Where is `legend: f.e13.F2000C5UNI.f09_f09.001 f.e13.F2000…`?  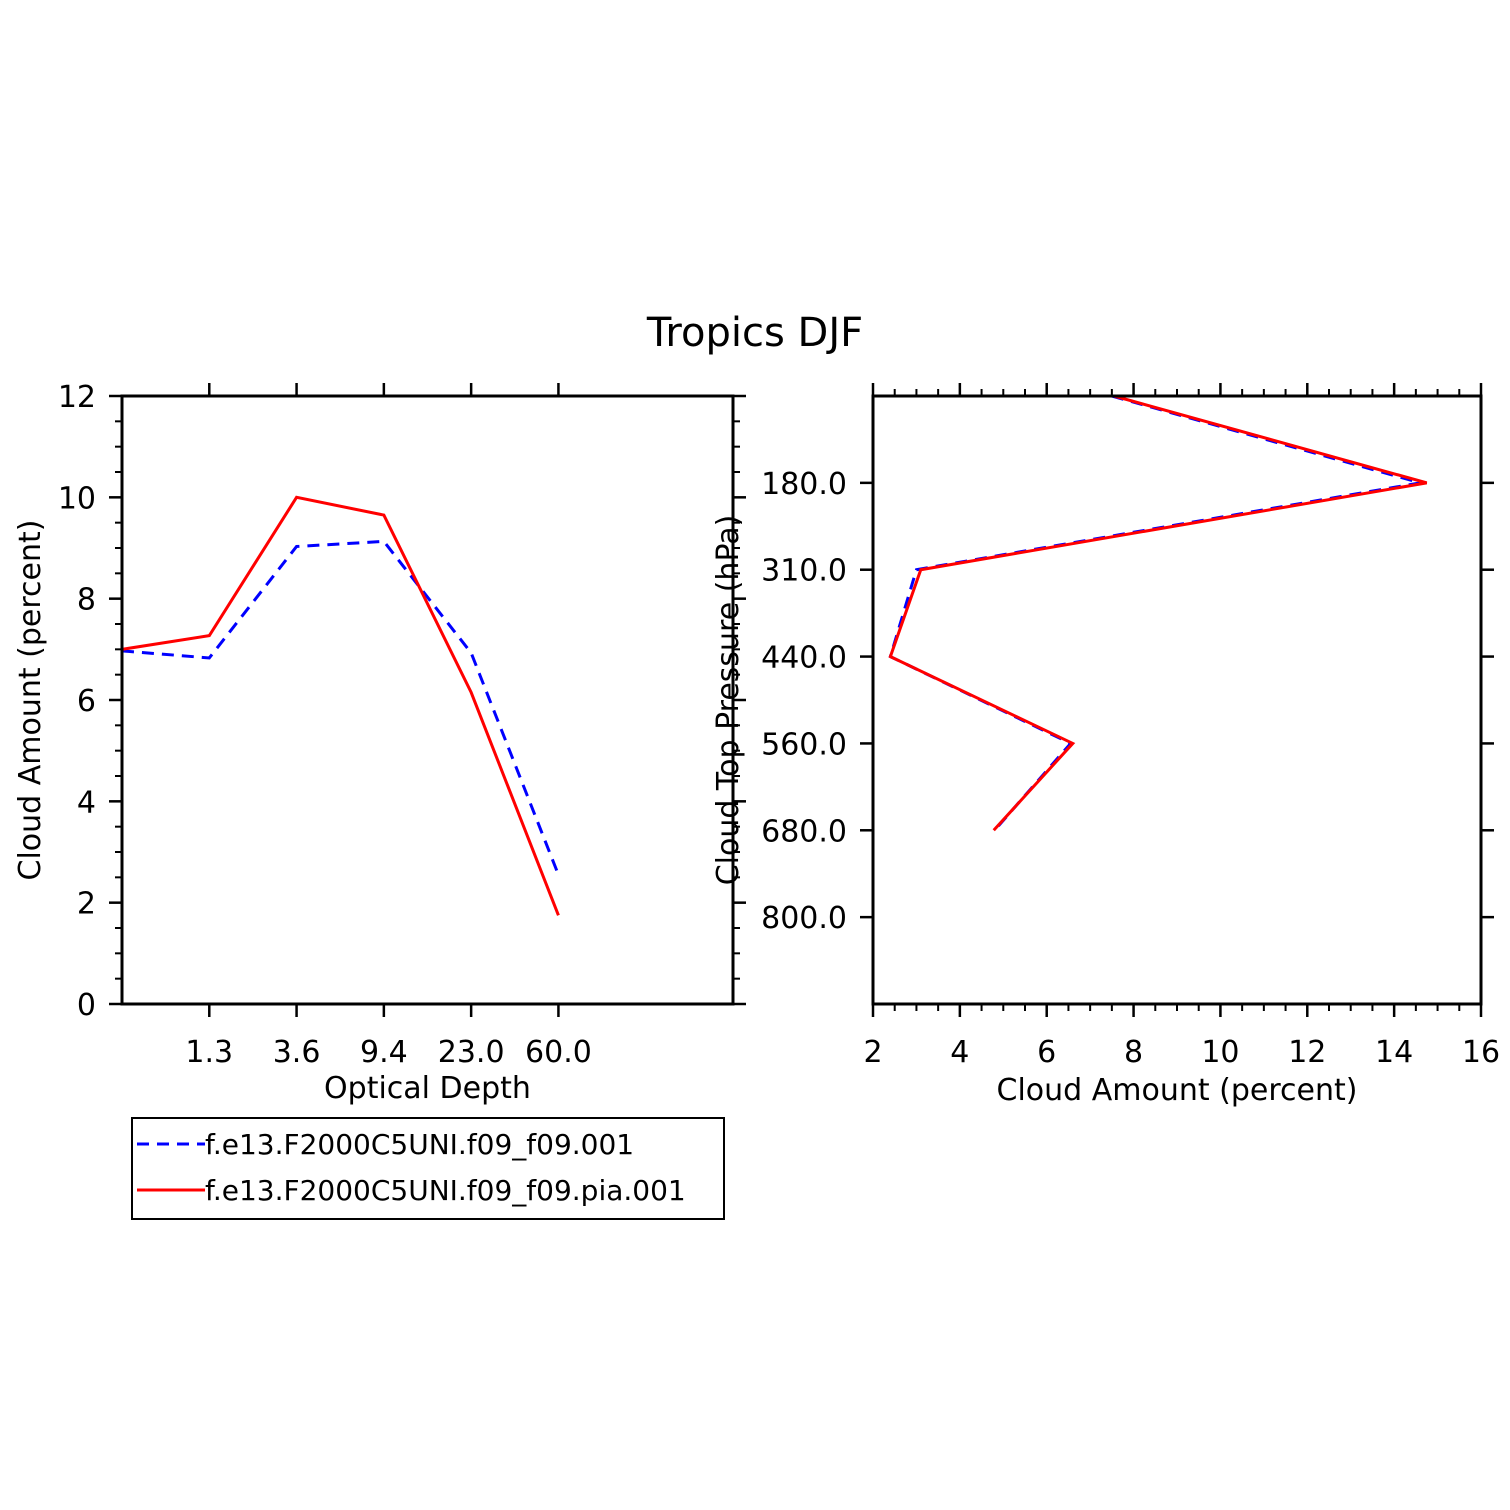 legend: f.e13.F2000C5UNI.f09_f09.001 f.e13.F2000… is located at coordinates (428, 1168).